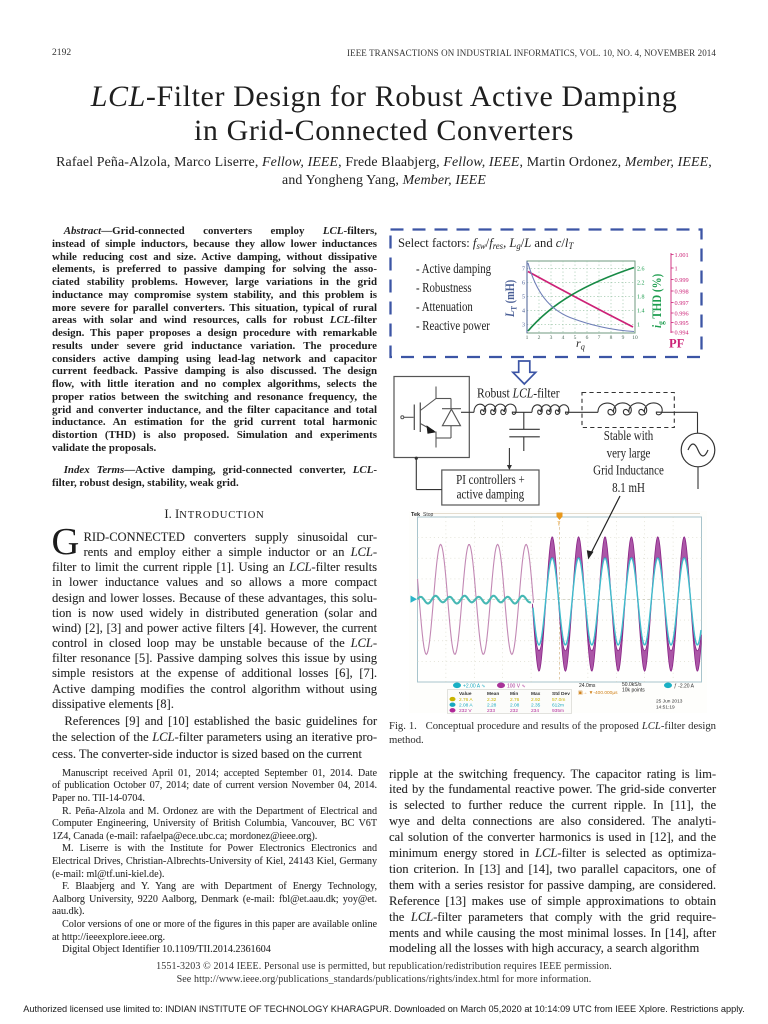 The image size is (768, 1024). I want to click on svg-text: 2.08 A, so click(466, 705).